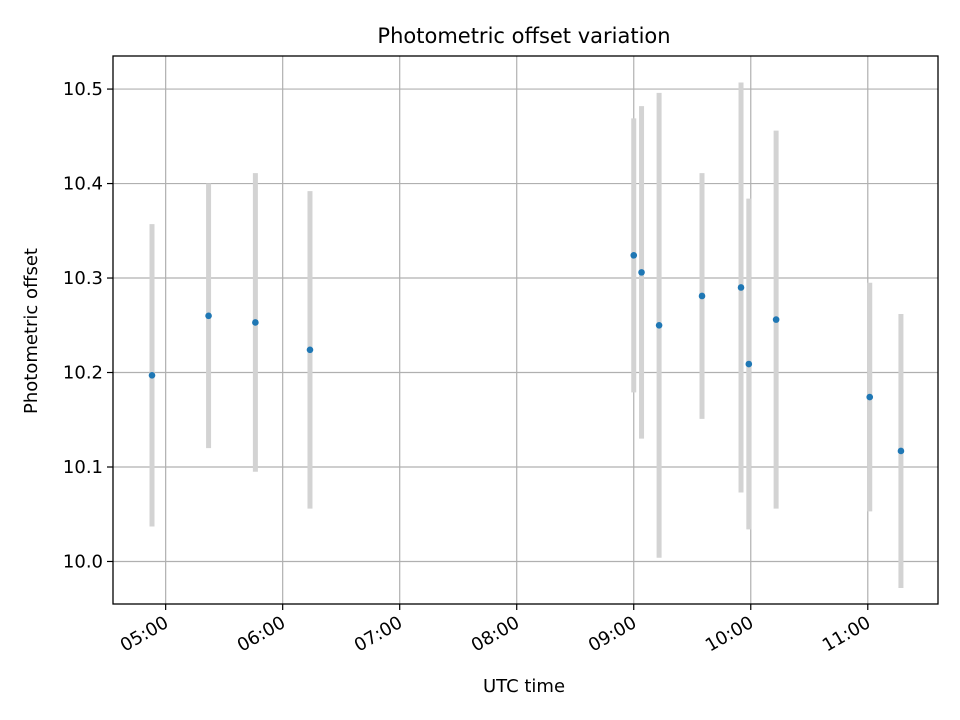 The width and height of the screenshot is (960, 720). What do you see at coordinates (83, 373) in the screenshot?
I see `y-tick-label: 10.2` at bounding box center [83, 373].